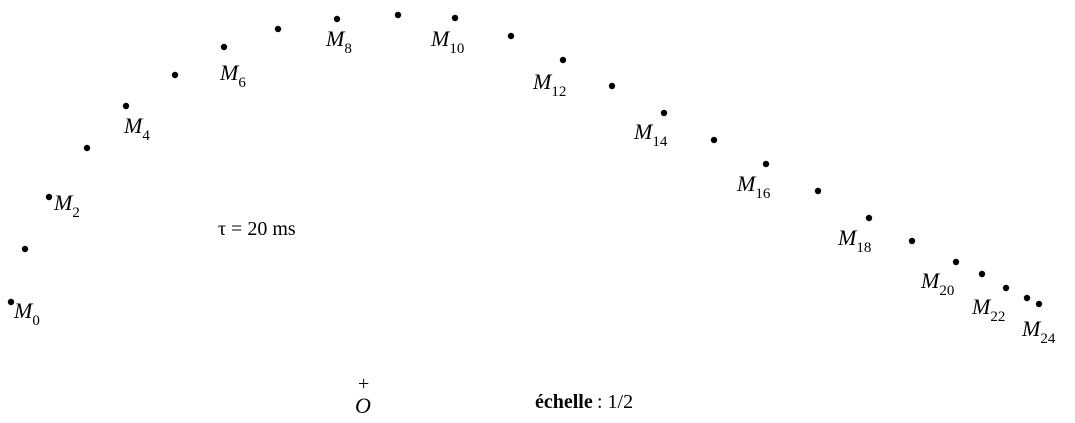  I want to click on point-label: M2, so click(66, 205).